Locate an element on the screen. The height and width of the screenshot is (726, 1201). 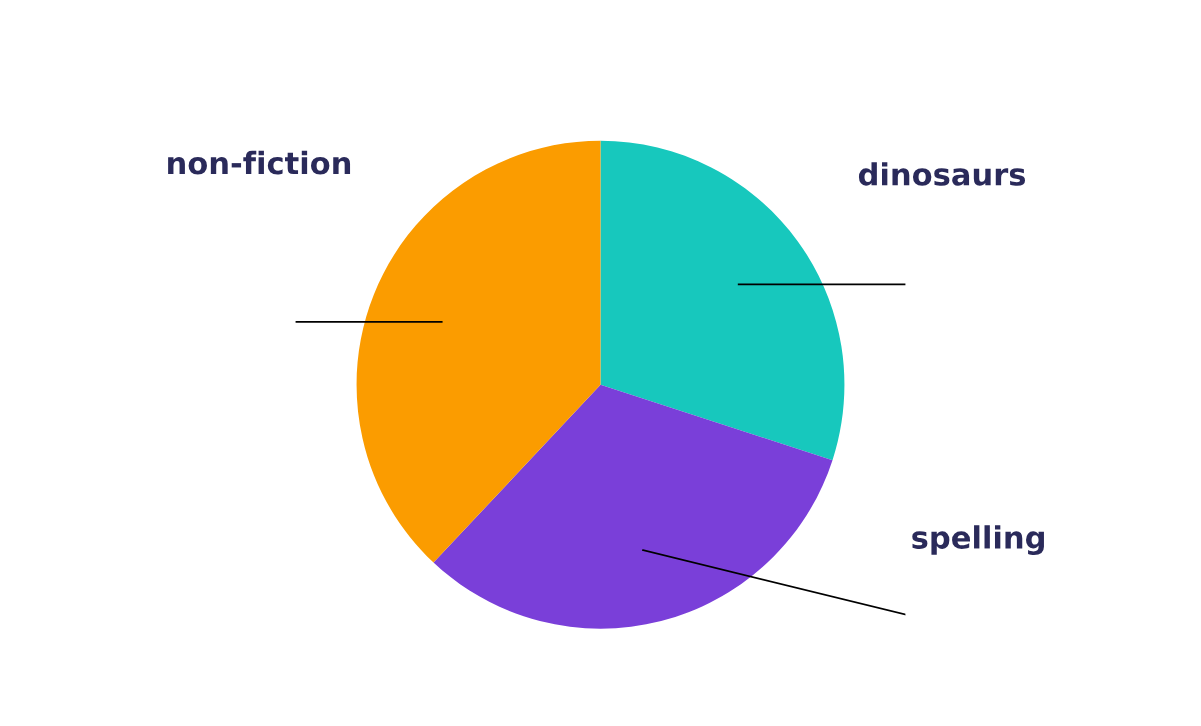
slice-label: dinosaurs is located at coordinates (942, 174).